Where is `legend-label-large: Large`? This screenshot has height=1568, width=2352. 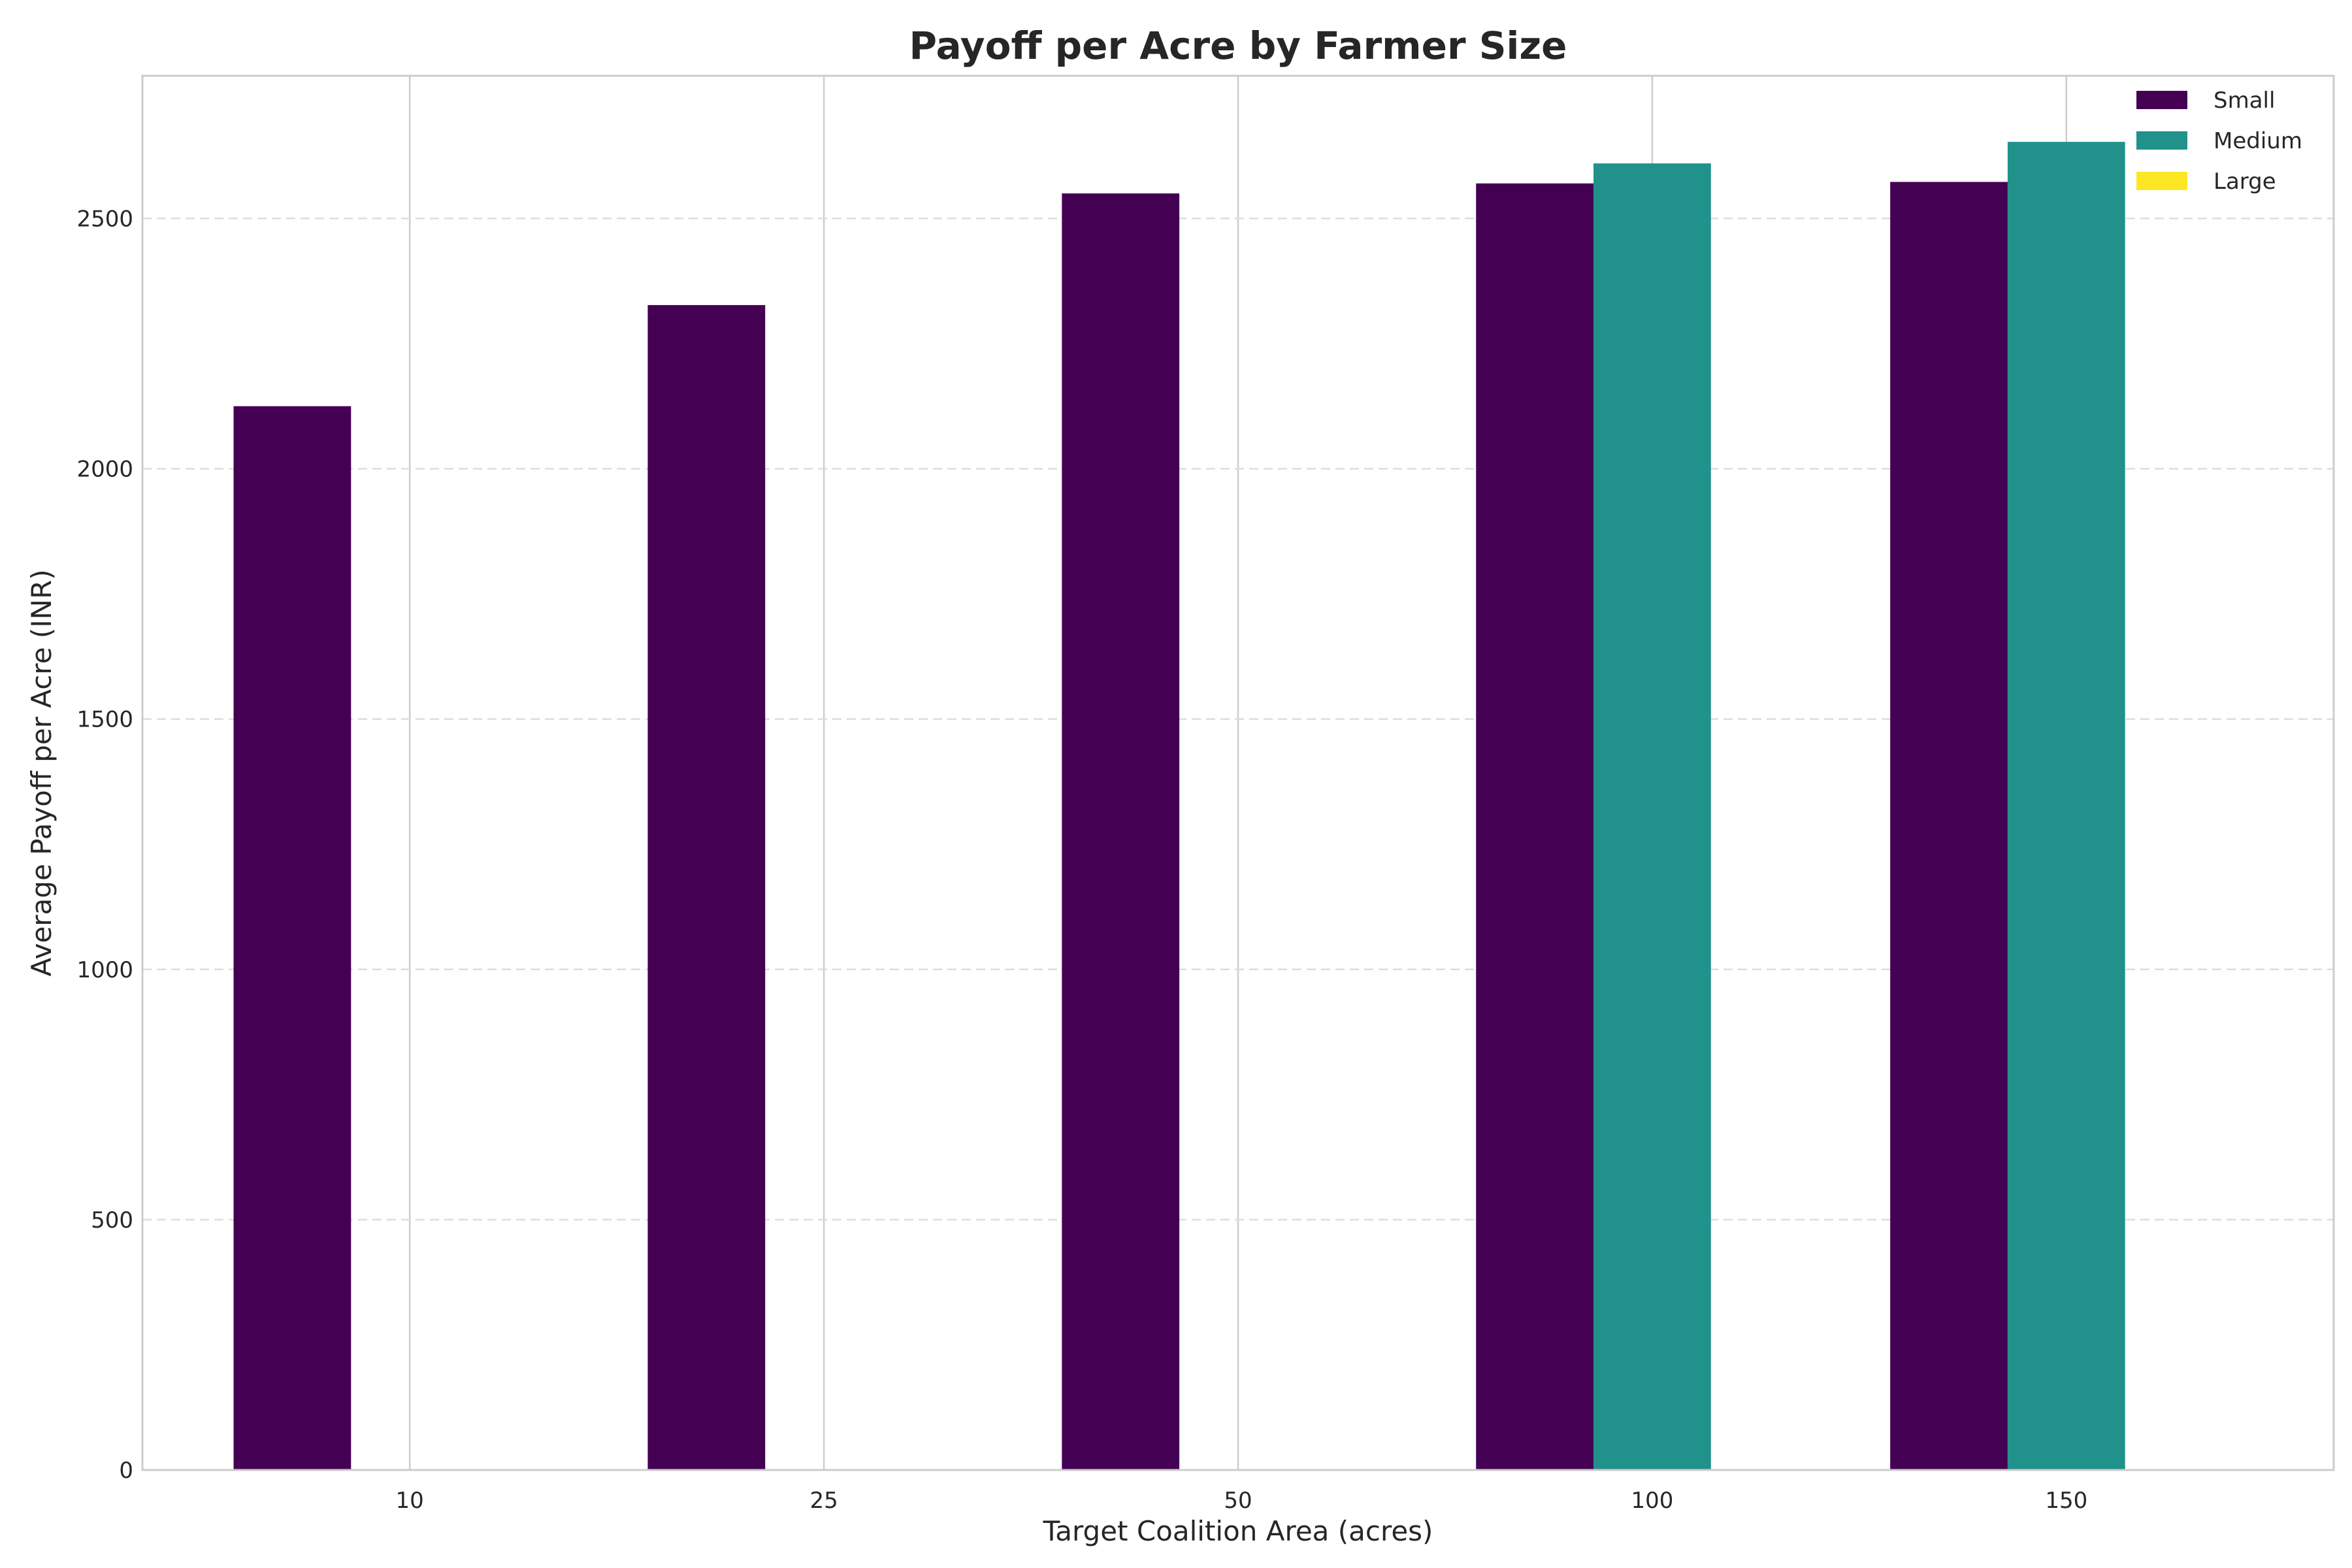 legend-label-large: Large is located at coordinates (2244, 182).